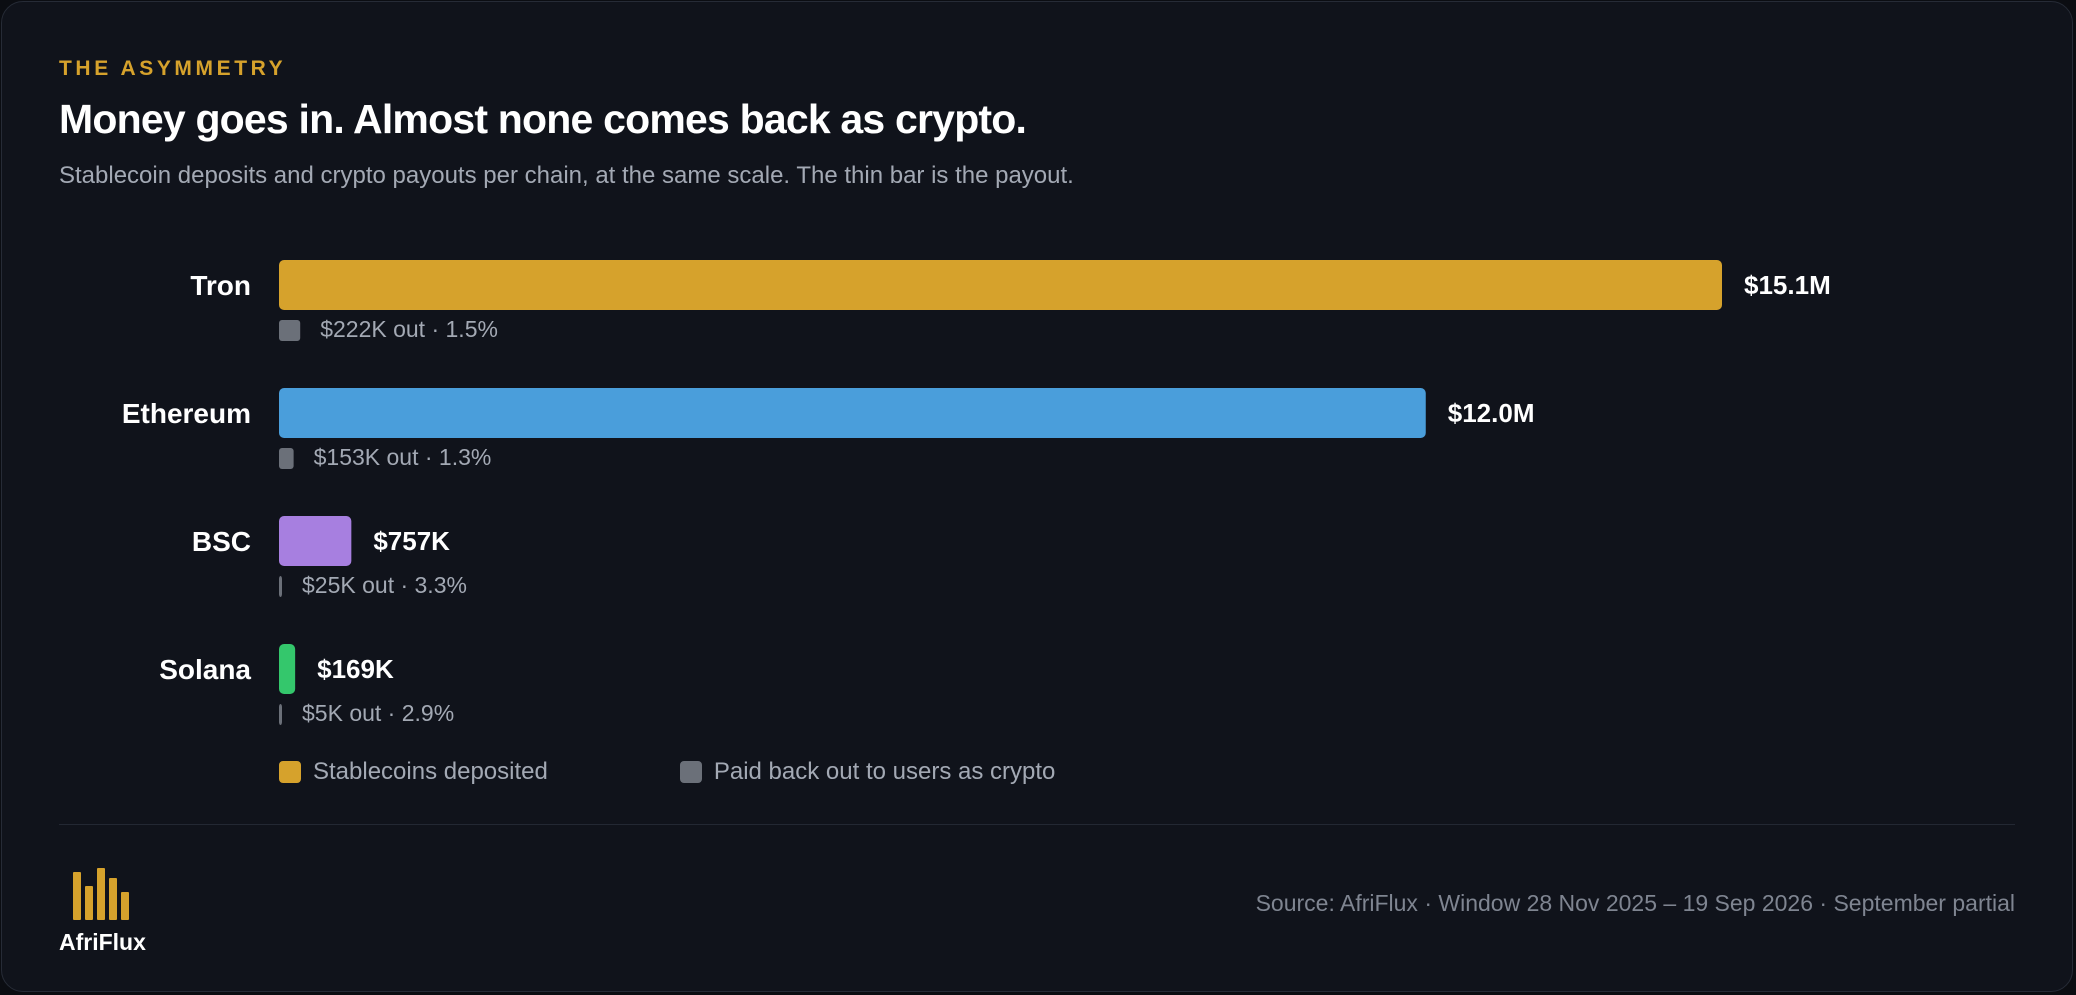 Image resolution: width=2076 pixels, height=995 pixels. I want to click on category-label-ethereum: Ethereum, so click(186, 413).